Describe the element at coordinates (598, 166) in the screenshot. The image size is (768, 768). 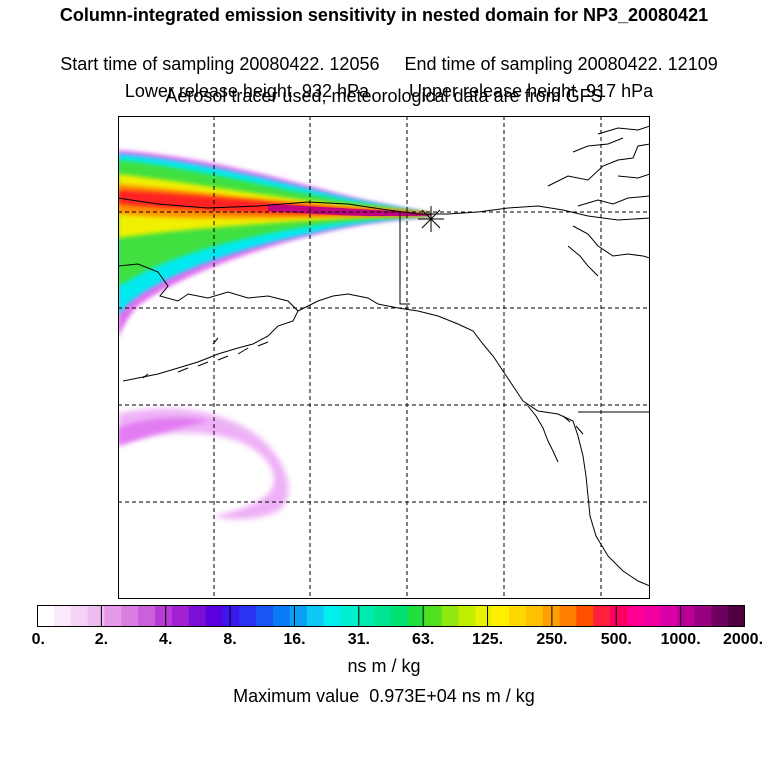
I see `coastline-arctic-islands` at that location.